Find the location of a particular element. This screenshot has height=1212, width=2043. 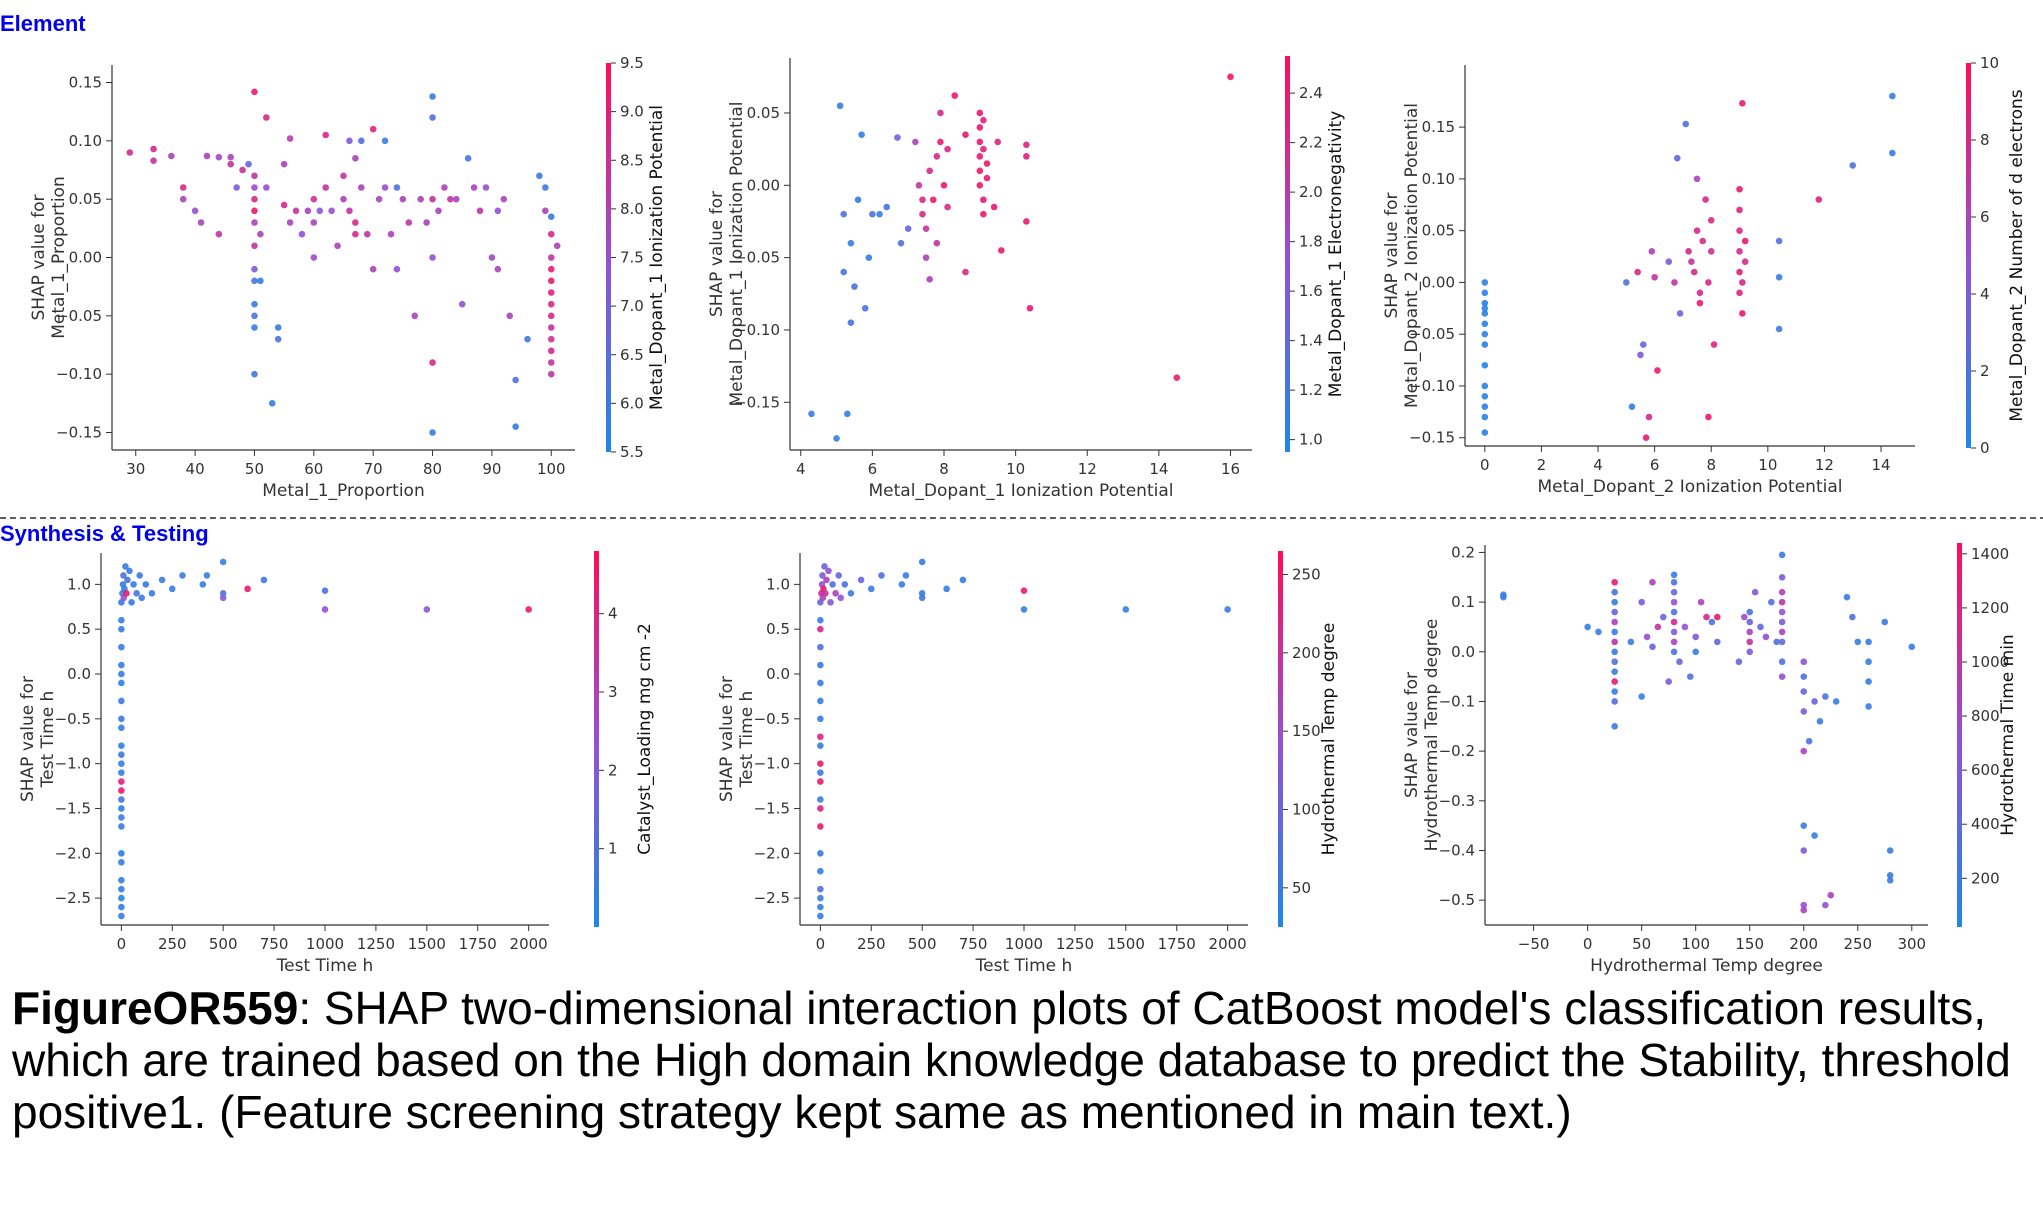

x-axis-label: Test Time h is located at coordinates (325, 966).